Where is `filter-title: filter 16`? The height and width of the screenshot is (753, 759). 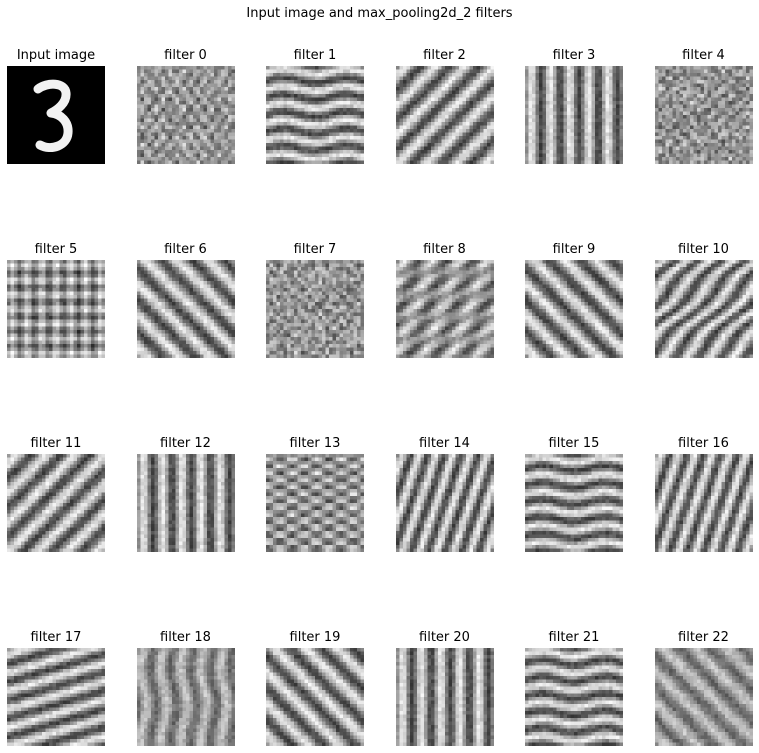
filter-title: filter 16 is located at coordinates (697, 443).